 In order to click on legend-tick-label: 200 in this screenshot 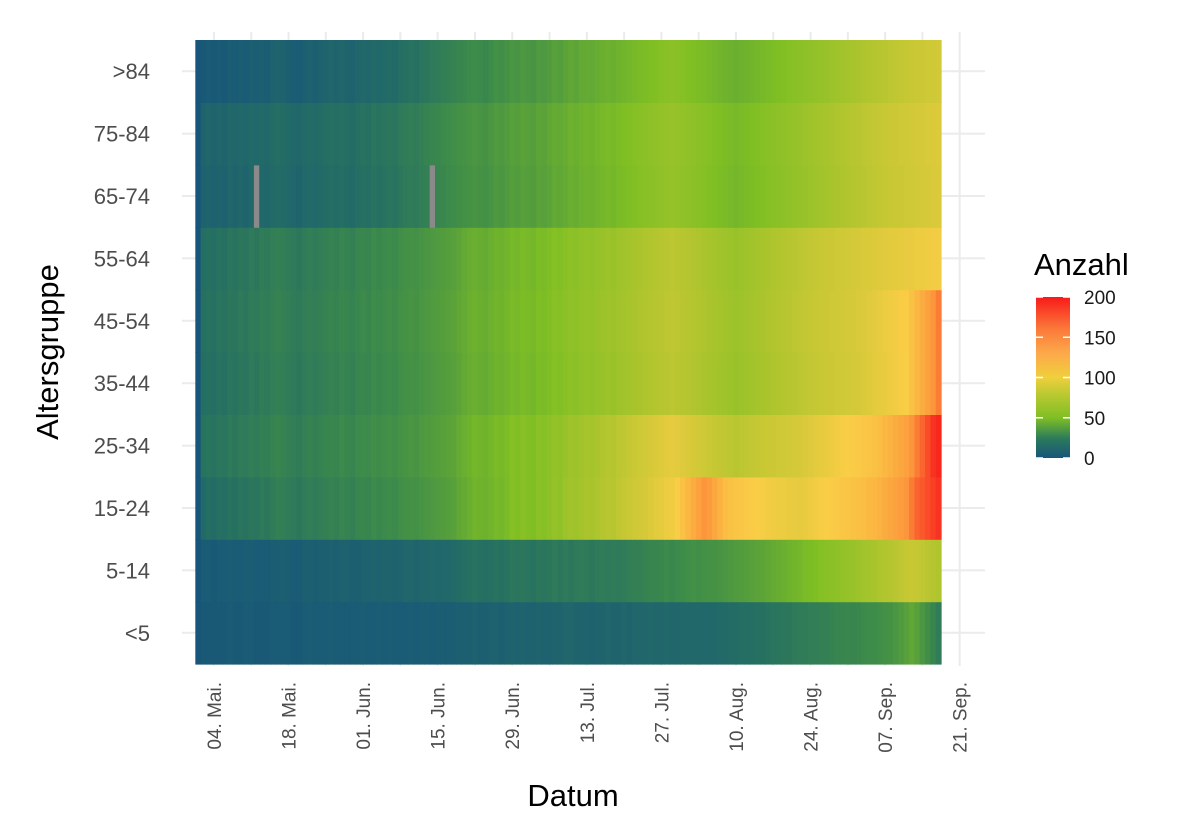, I will do `click(1100, 298)`.